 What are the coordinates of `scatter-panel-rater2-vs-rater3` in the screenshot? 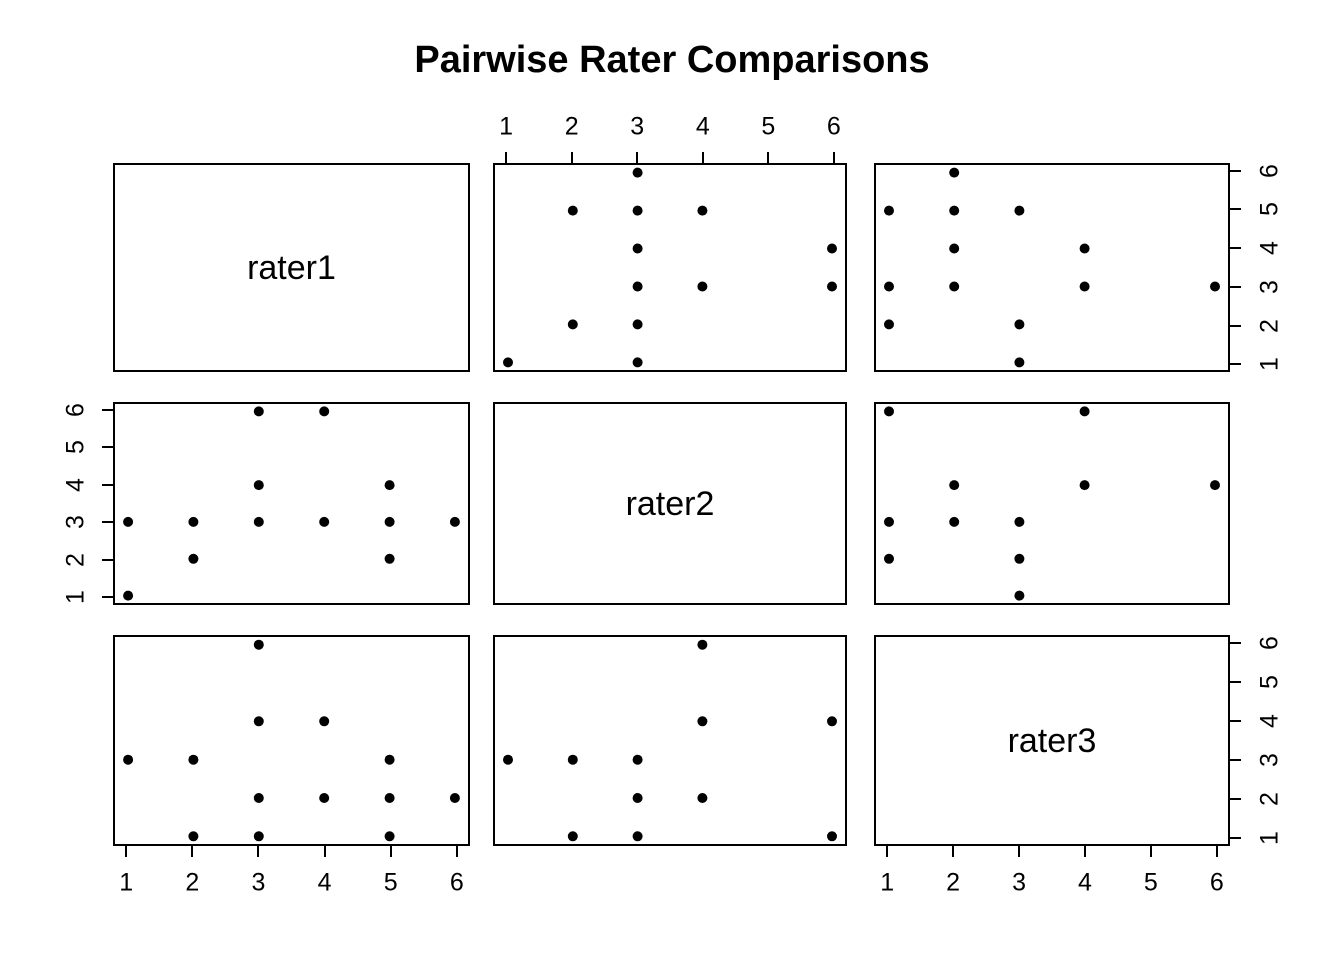 It's located at (1052, 503).